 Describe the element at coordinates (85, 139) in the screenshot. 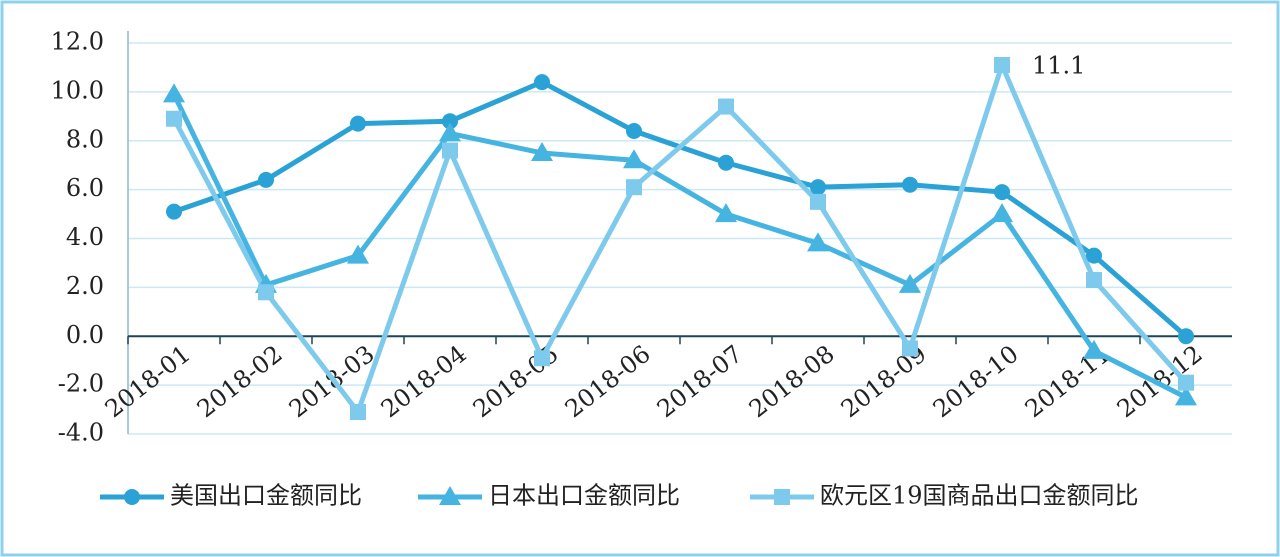

I see `y-tick-label: 8.0` at that location.